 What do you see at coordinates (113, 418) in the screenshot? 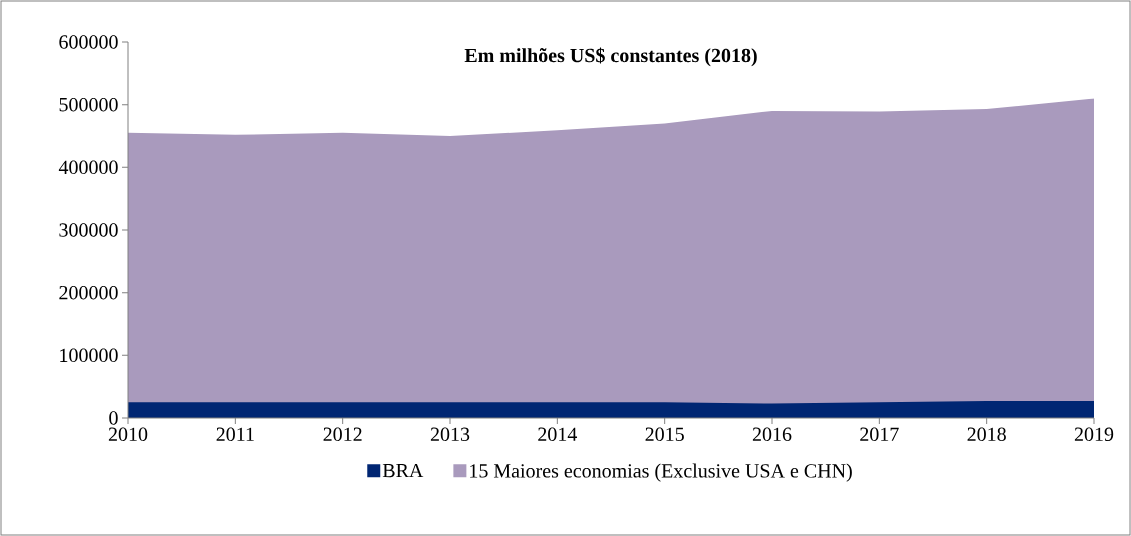
I see `y-tick-label: 0` at bounding box center [113, 418].